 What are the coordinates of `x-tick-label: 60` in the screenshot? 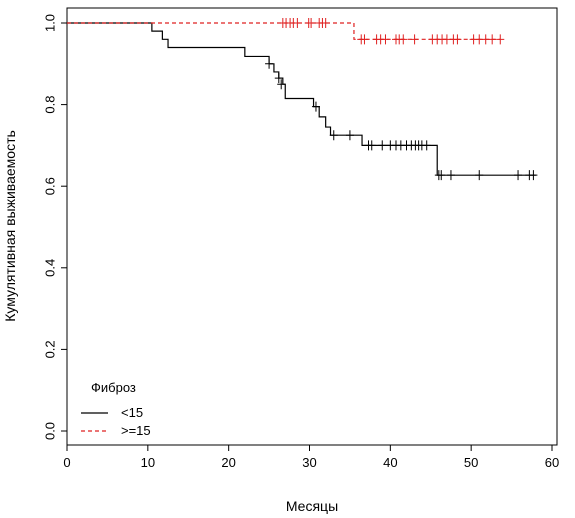 It's located at (552, 462).